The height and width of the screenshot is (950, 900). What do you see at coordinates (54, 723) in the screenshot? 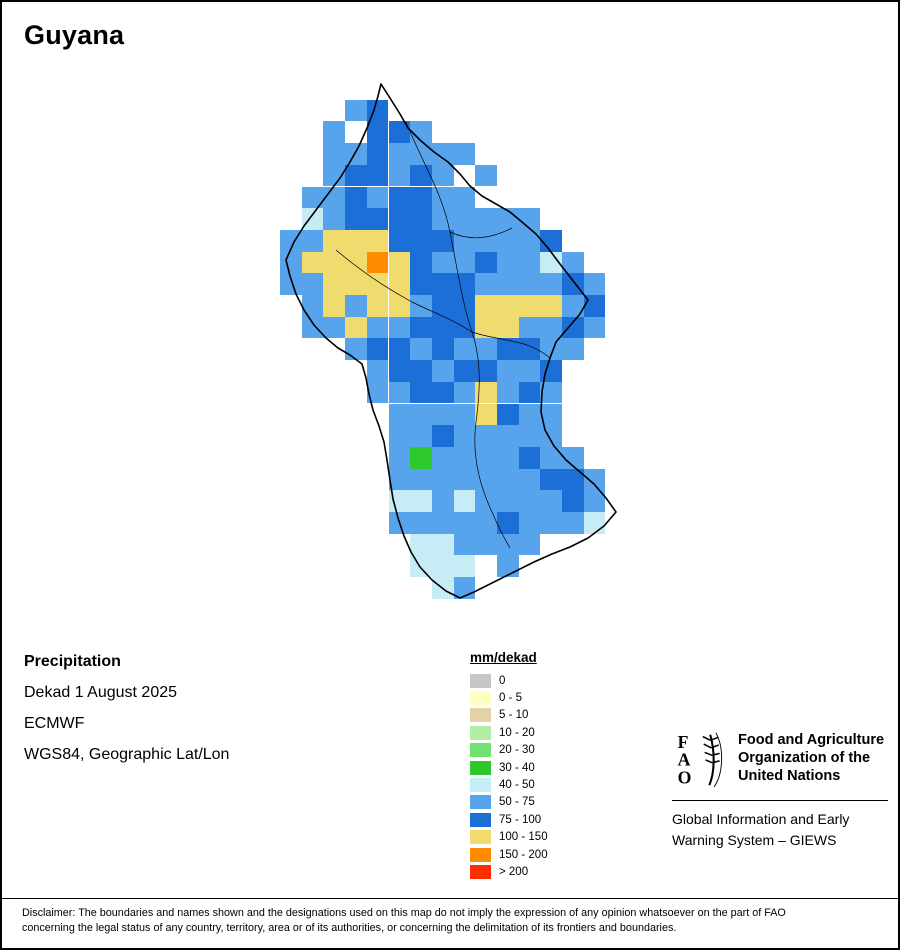
I see `info-source: ECMWF` at bounding box center [54, 723].